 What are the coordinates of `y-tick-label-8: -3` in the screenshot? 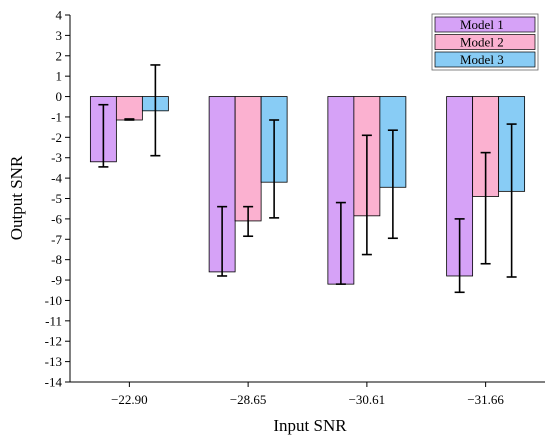 It's located at (56, 157).